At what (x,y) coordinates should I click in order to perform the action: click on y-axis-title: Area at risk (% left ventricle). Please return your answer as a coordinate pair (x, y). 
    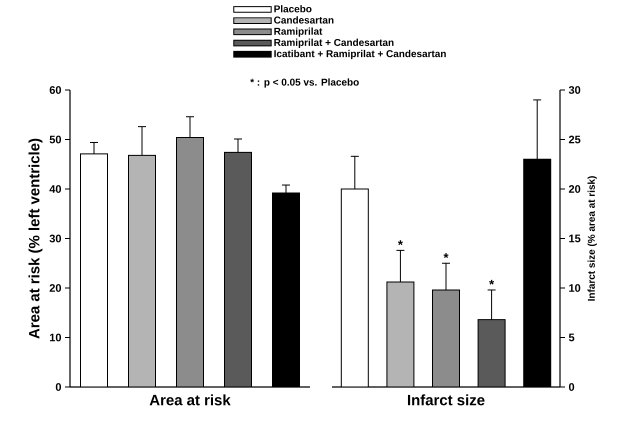
    Looking at the image, I should click on (35, 238).